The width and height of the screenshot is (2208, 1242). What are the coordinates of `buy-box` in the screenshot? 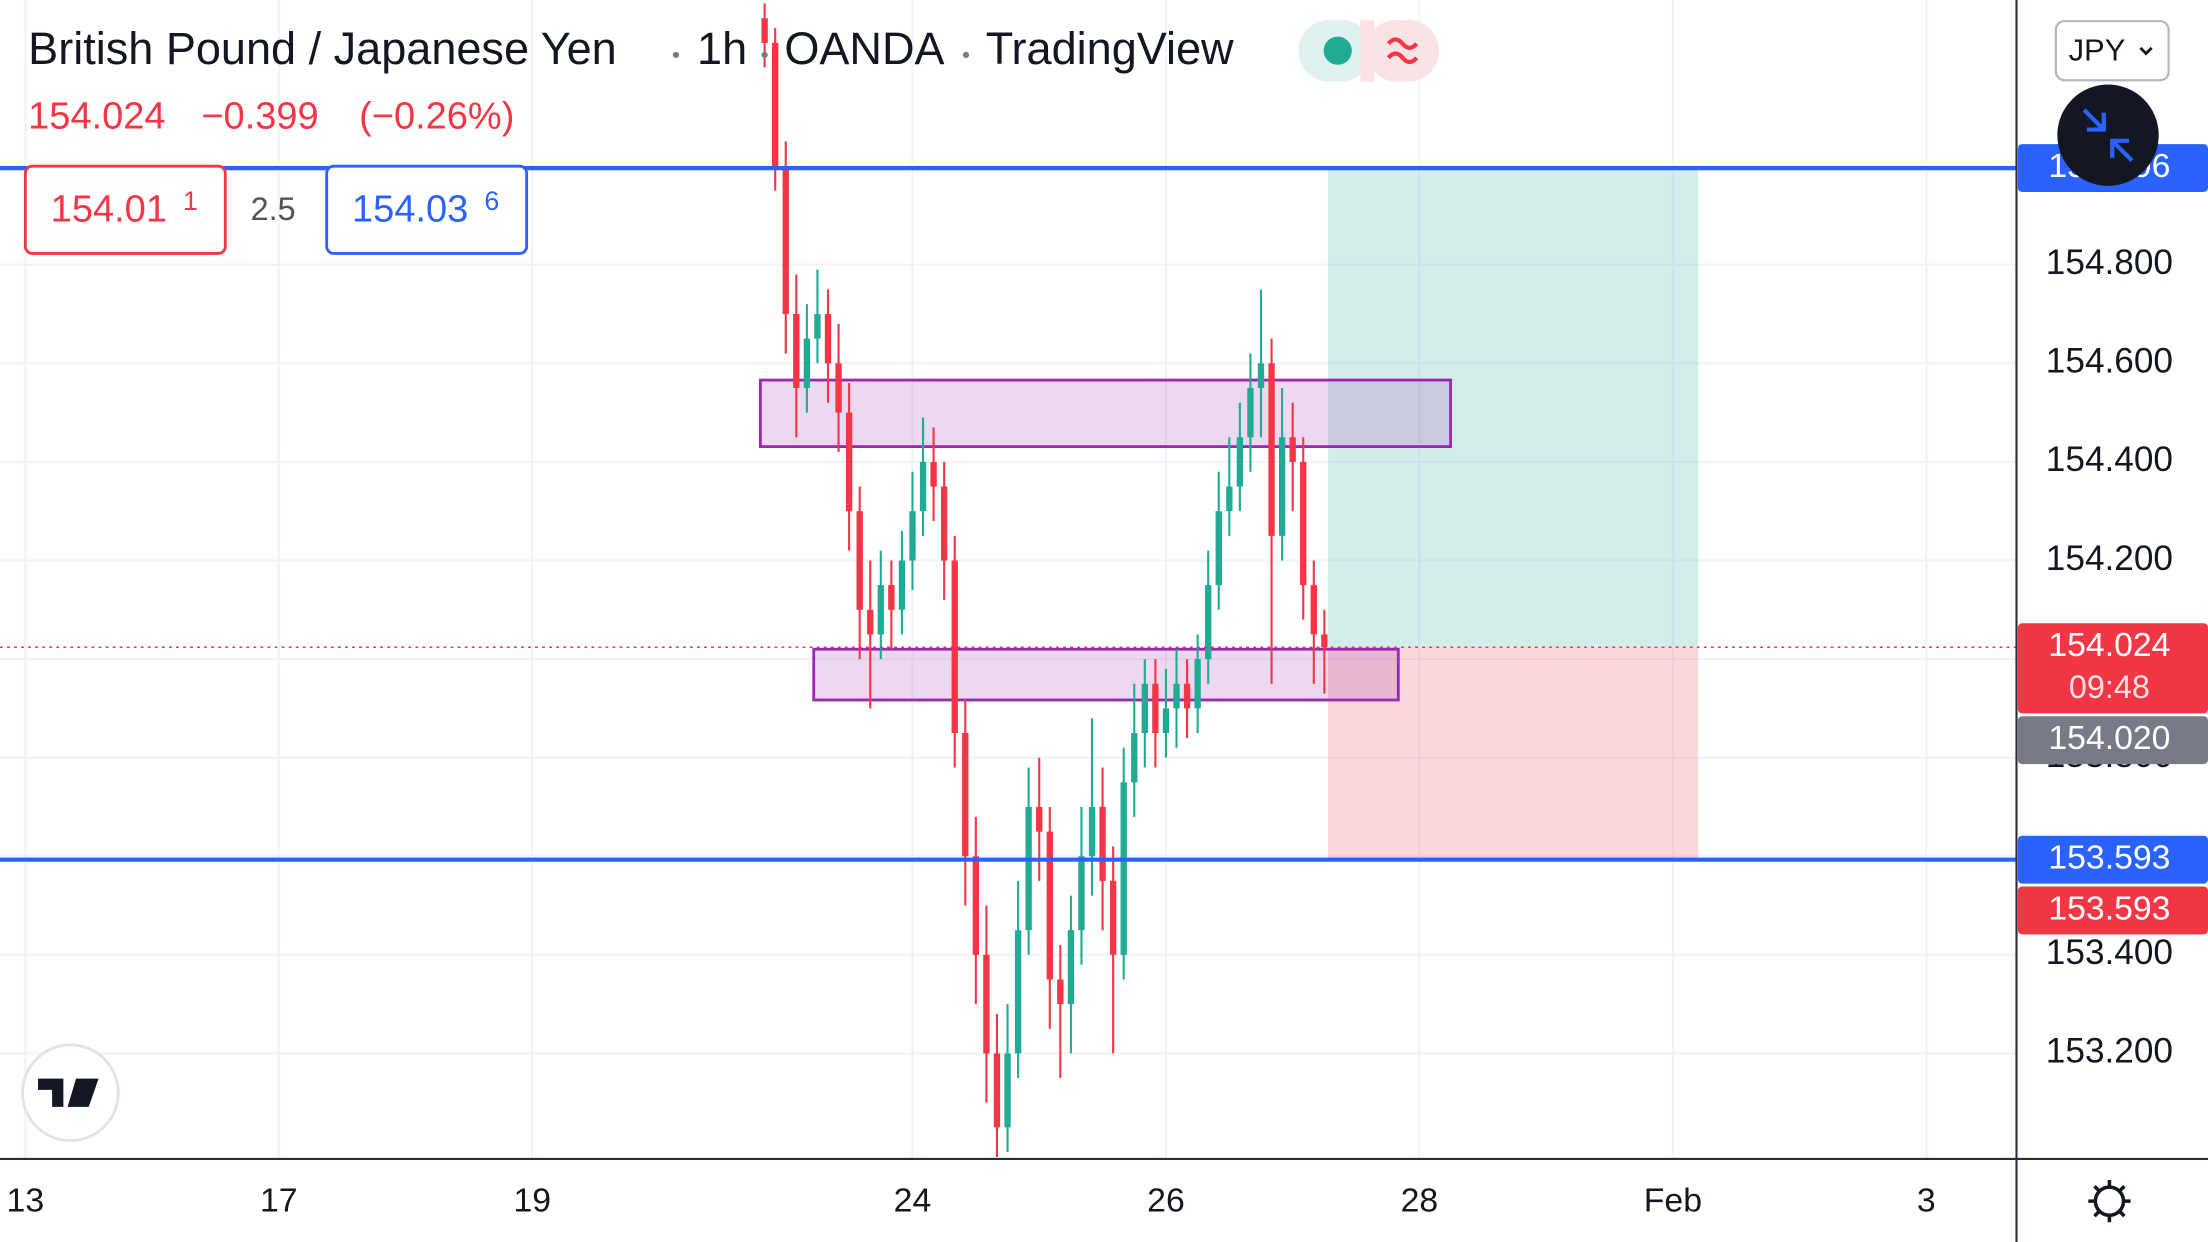 It's located at (427, 209).